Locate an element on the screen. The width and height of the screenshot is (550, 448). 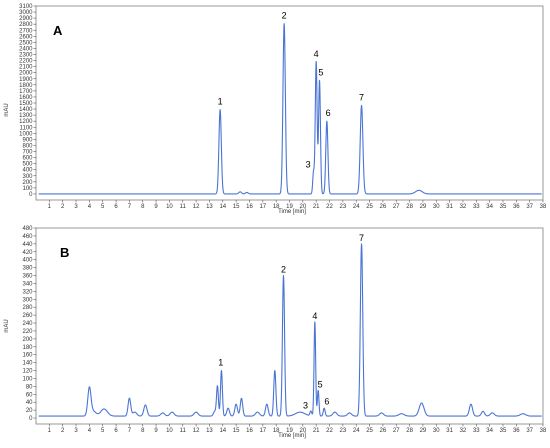
panel-b-y-tick-label: 420 is located at coordinates (27, 253).